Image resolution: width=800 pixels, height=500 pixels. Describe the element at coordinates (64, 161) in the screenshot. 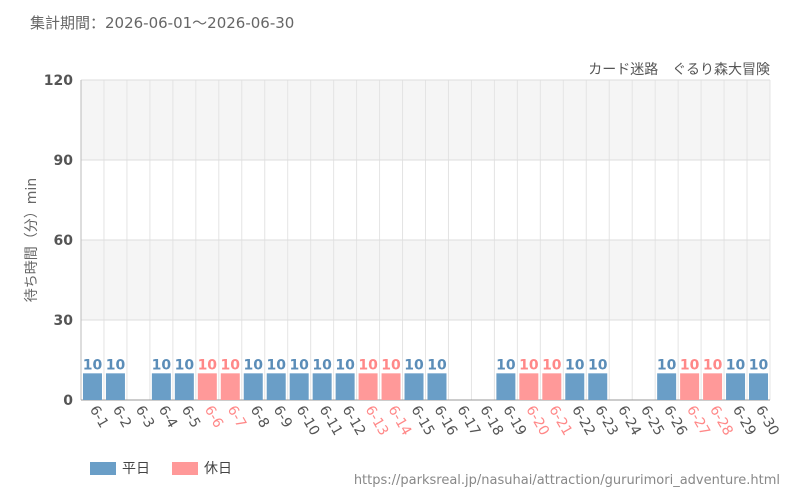

I see `y-tick-label: 90` at that location.